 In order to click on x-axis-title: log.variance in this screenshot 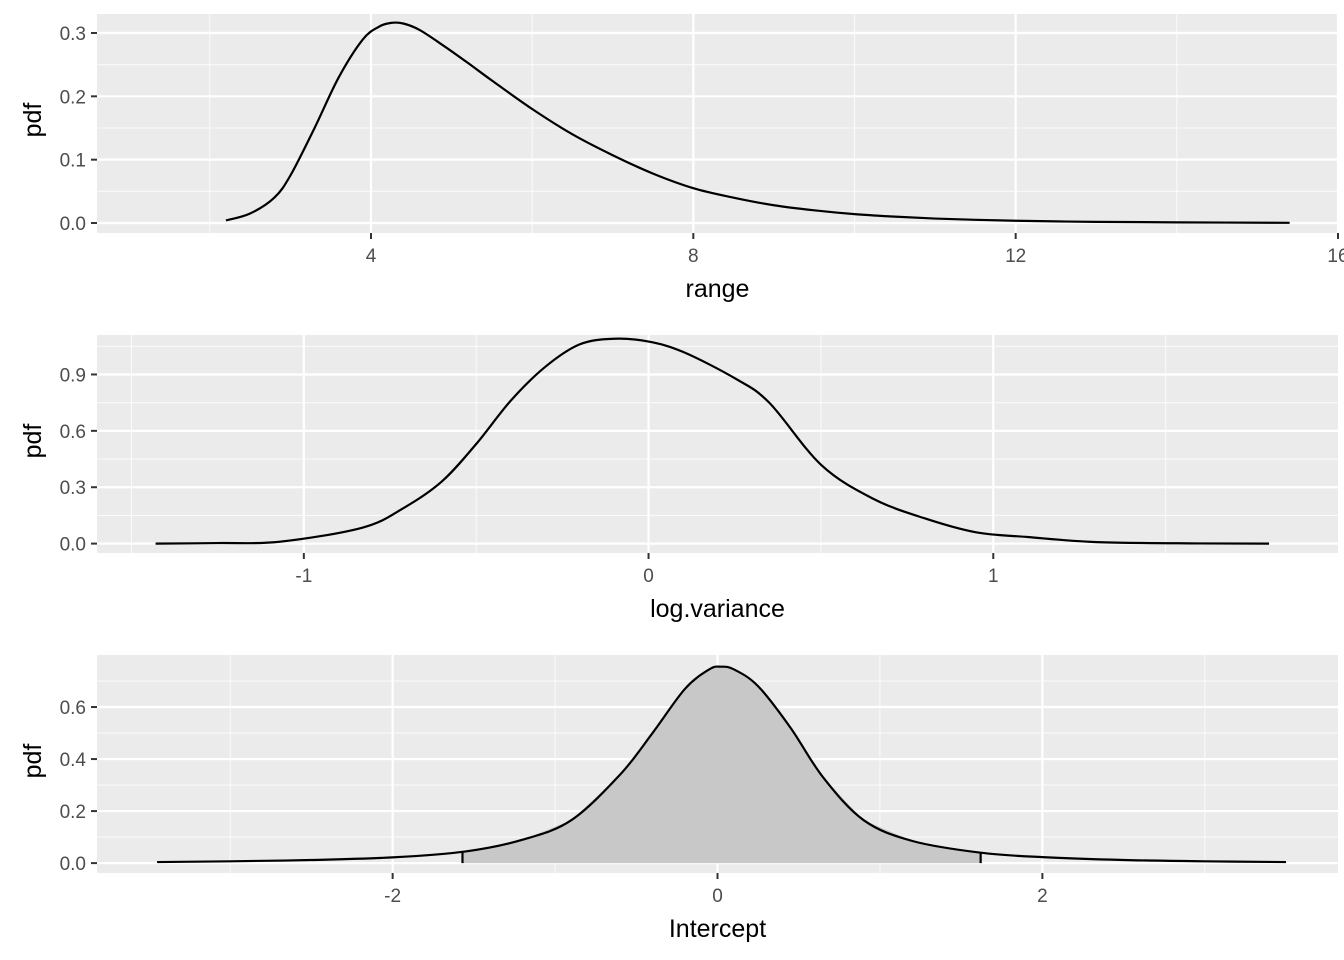, I will do `click(717, 609)`.